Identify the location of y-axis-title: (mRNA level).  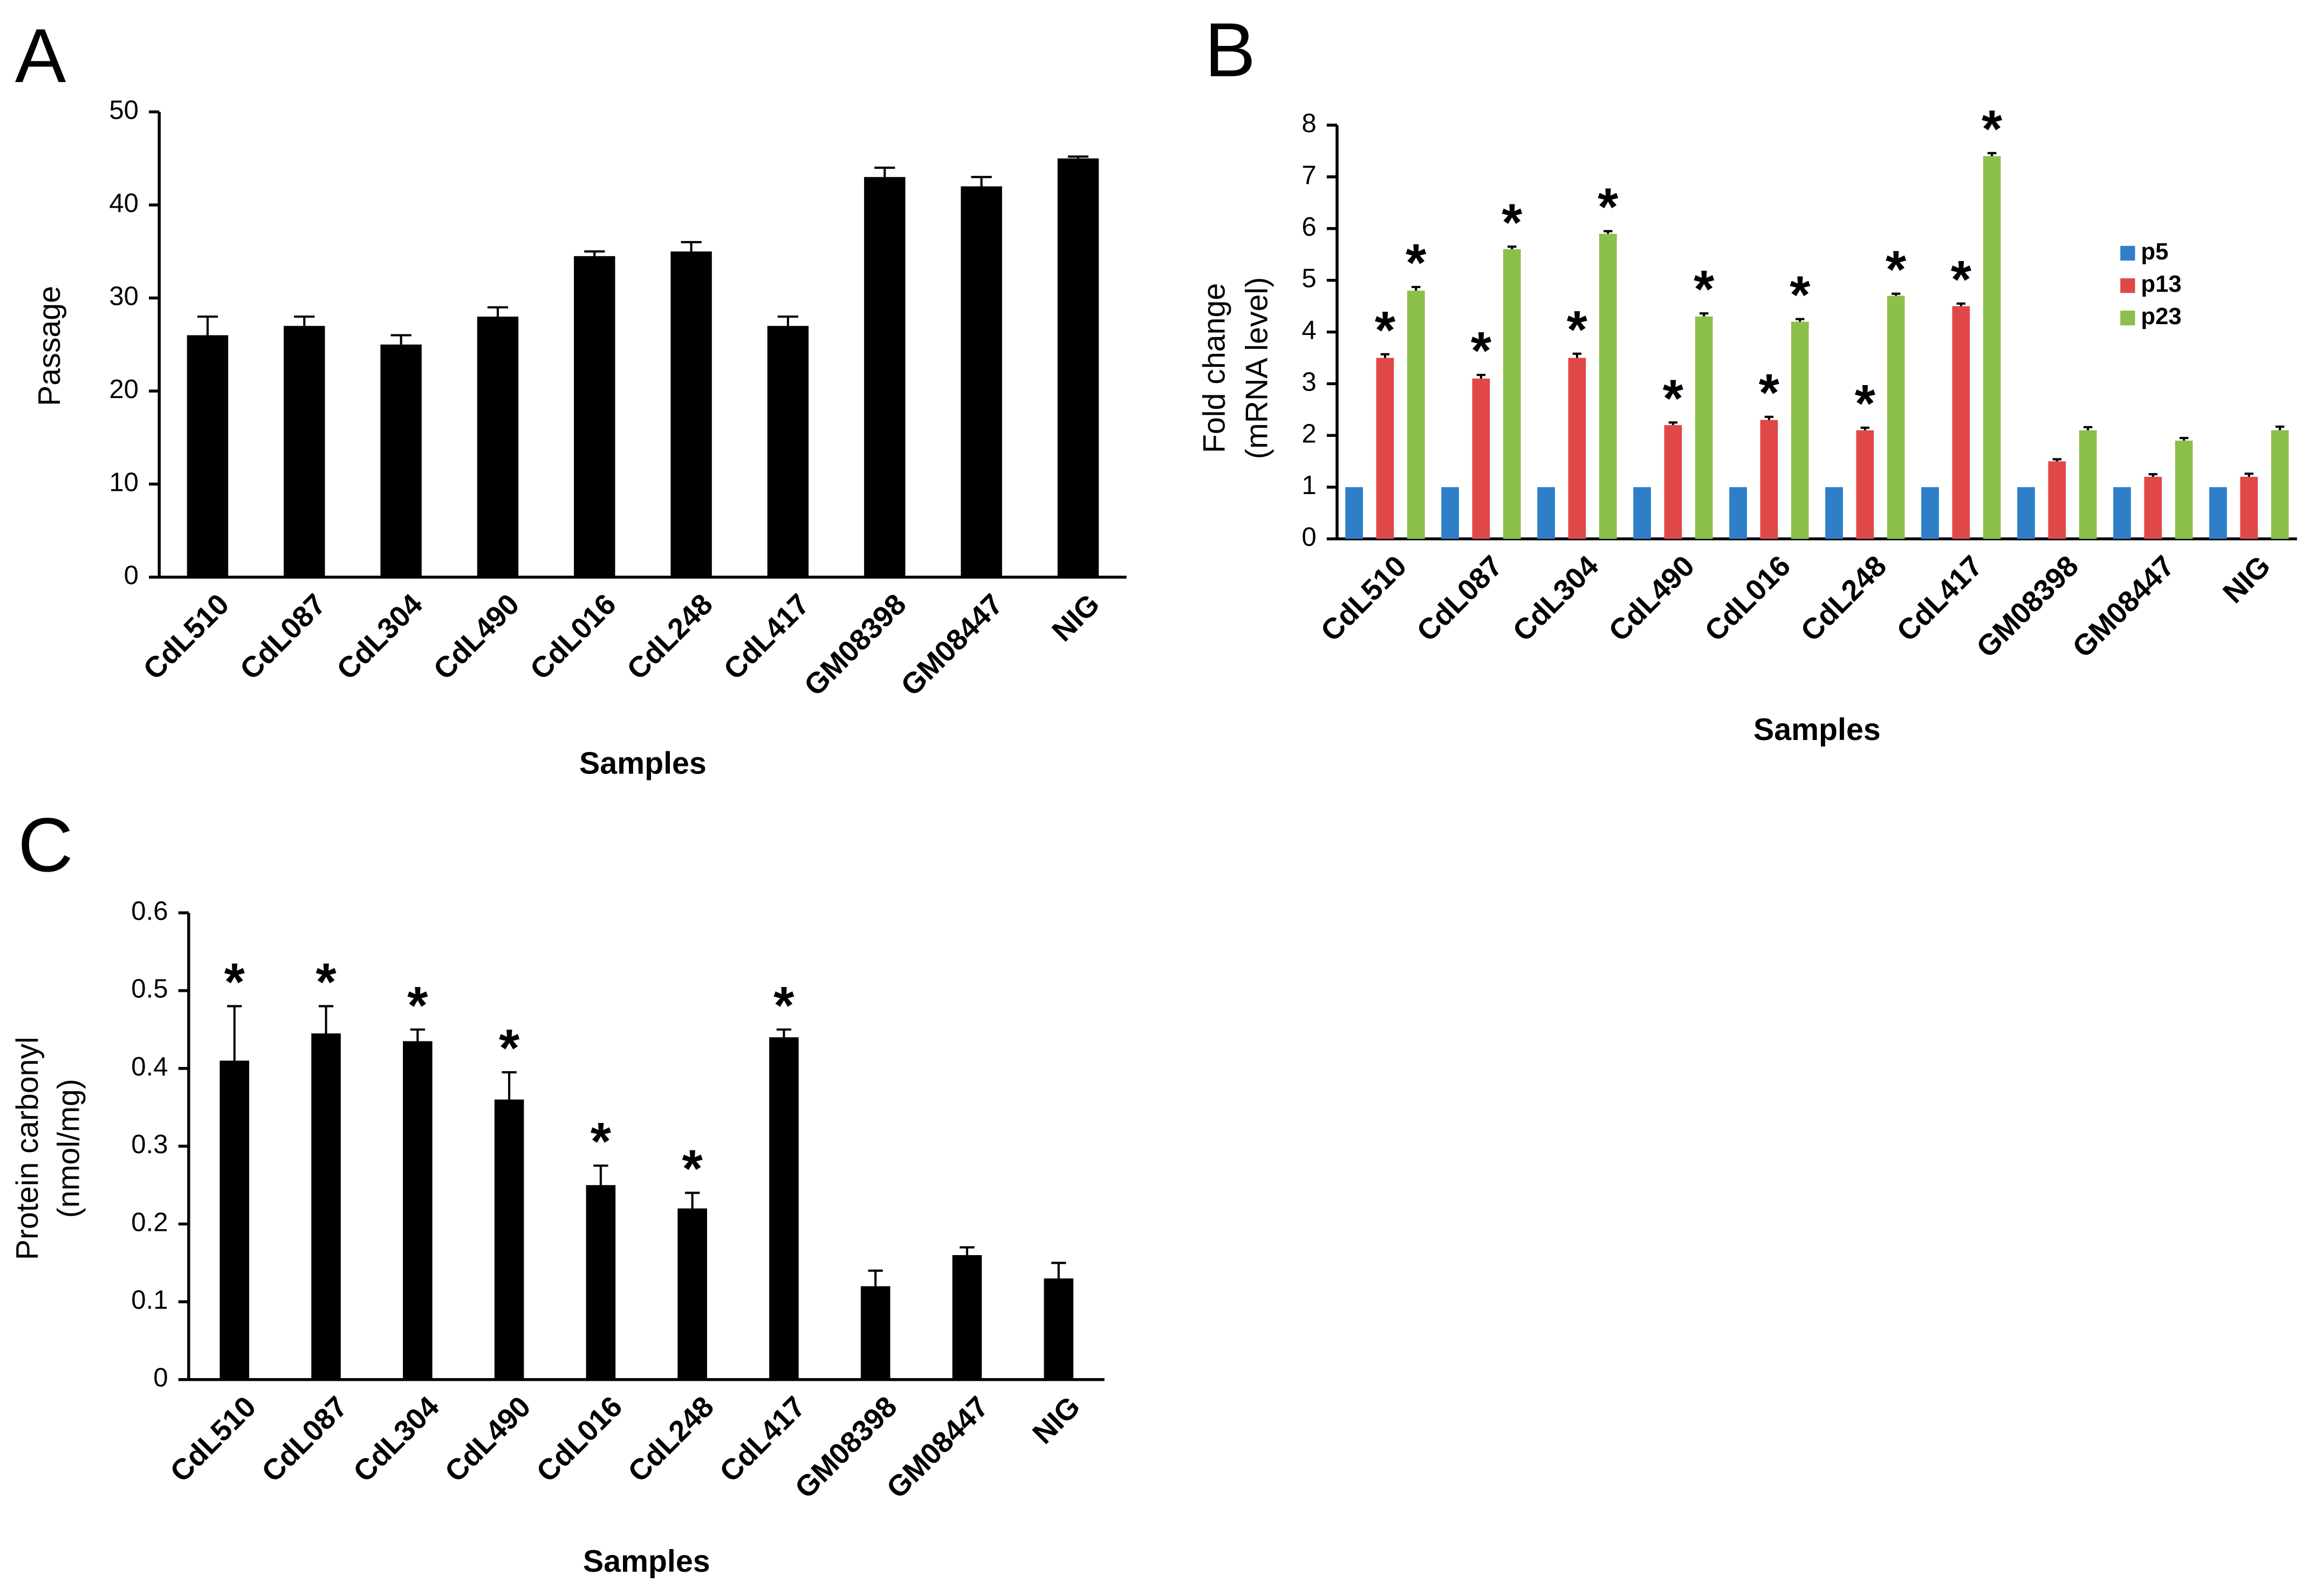
(1256, 369).